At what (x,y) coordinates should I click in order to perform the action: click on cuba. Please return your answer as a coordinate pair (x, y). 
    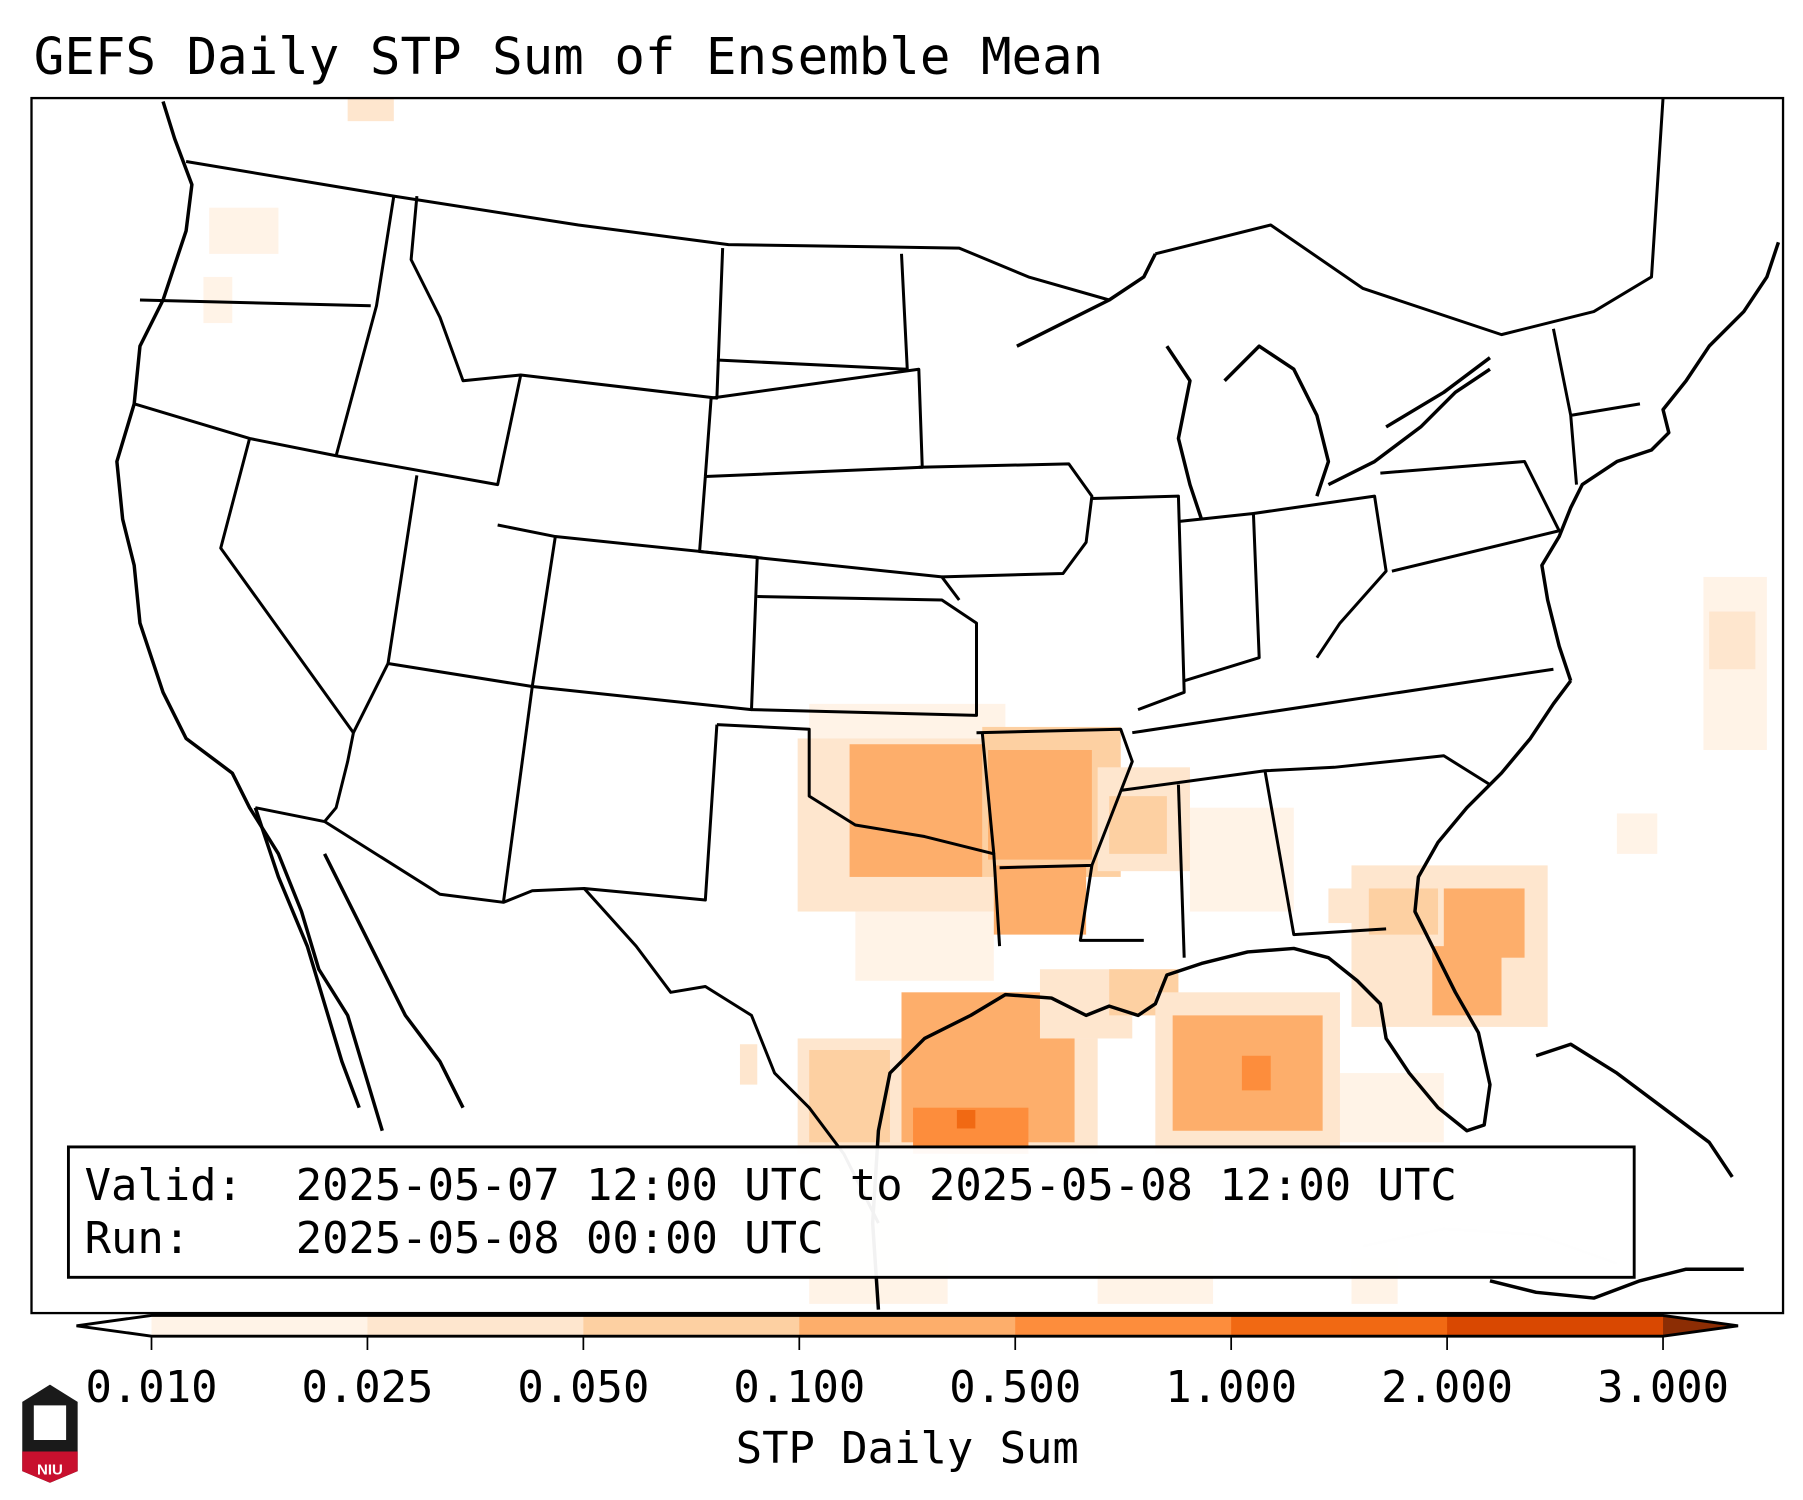
    Looking at the image, I should click on (1634, 1110).